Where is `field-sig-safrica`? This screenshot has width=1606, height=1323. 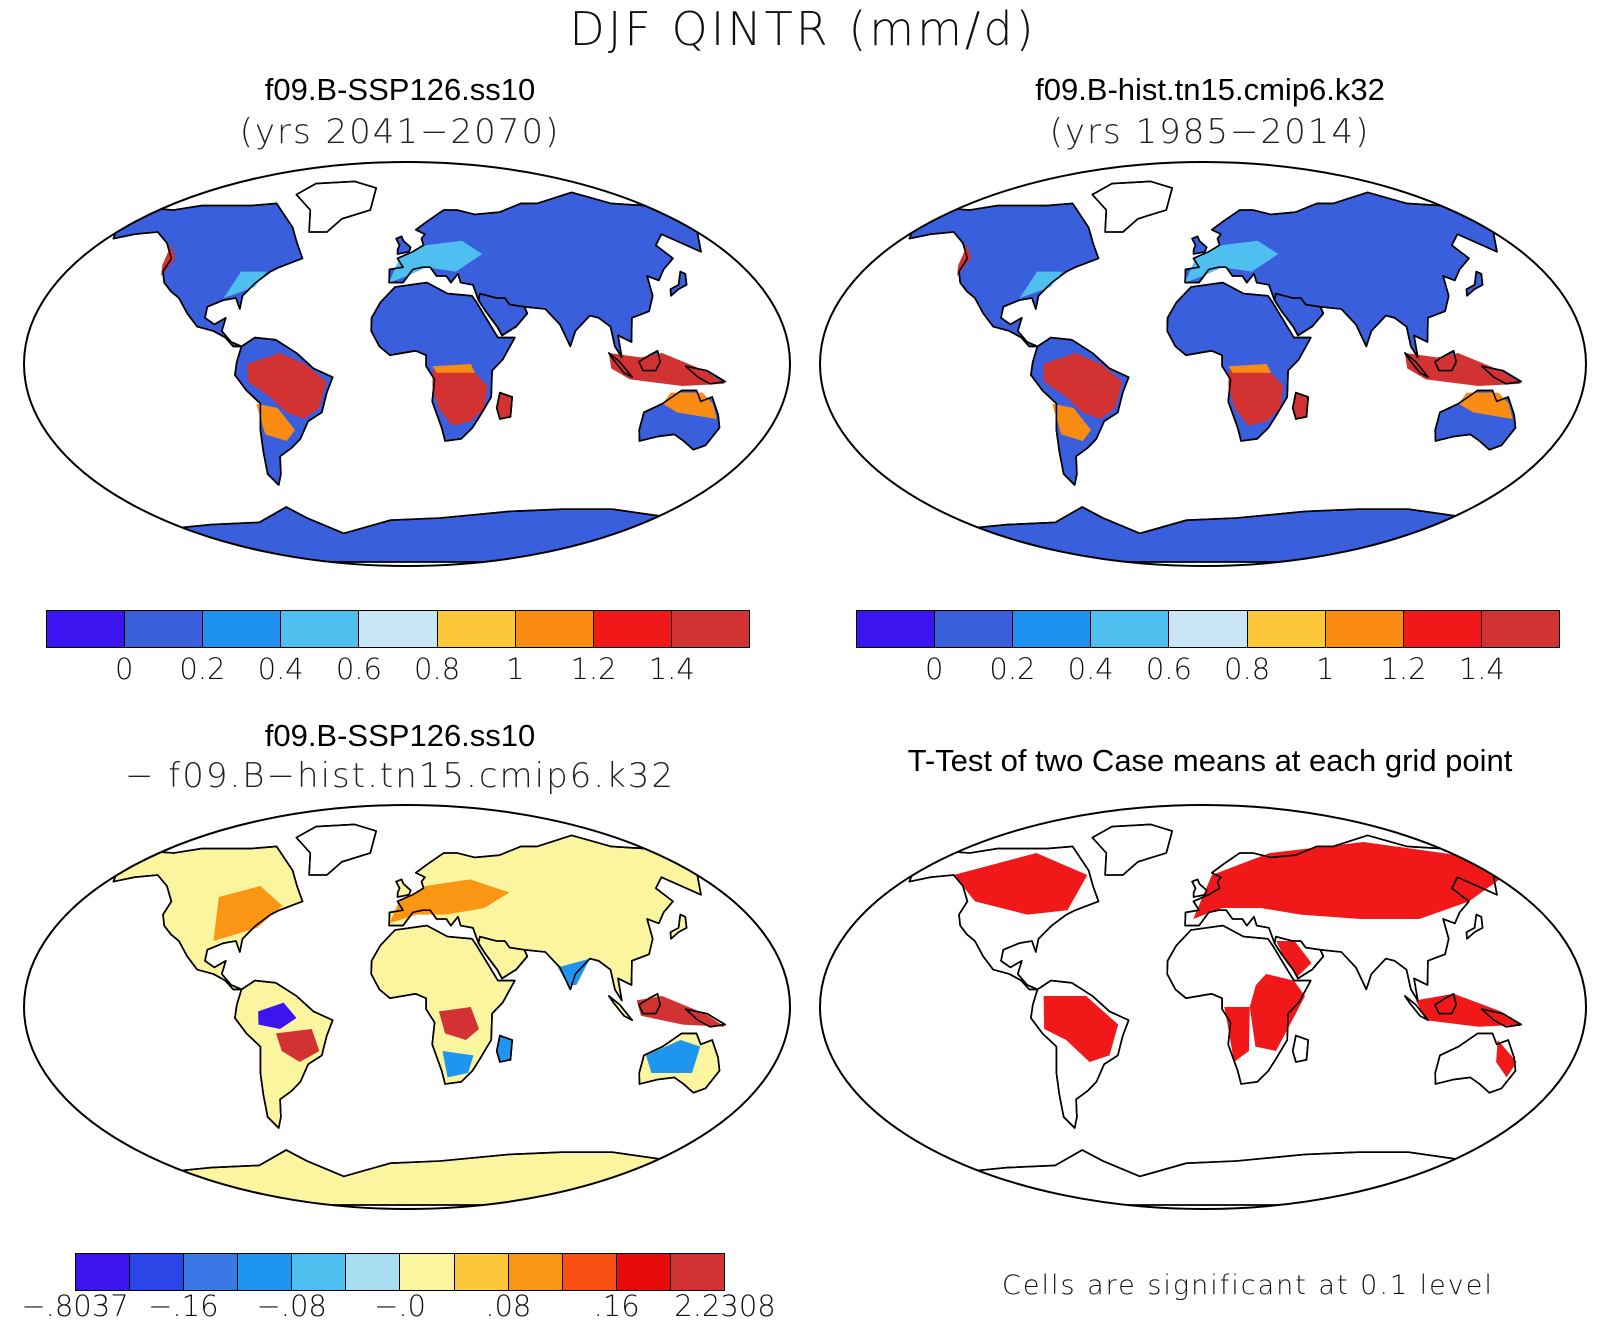 field-sig-safrica is located at coordinates (1237, 1034).